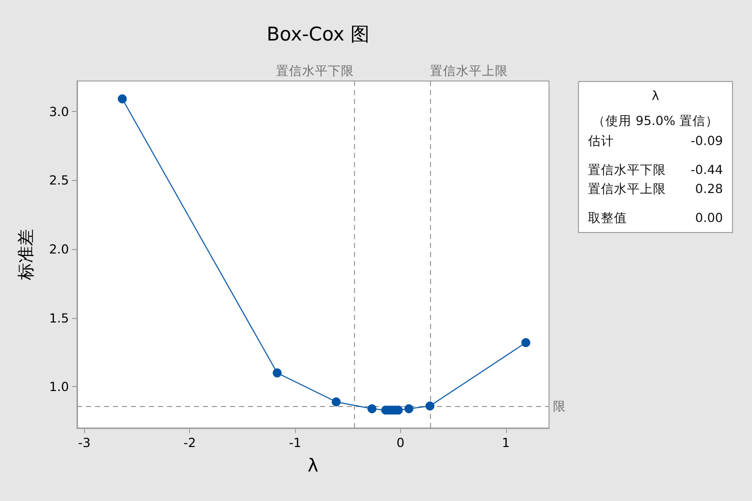 The height and width of the screenshot is (501, 752). I want to click on category-label: 取整值, so click(607, 218).